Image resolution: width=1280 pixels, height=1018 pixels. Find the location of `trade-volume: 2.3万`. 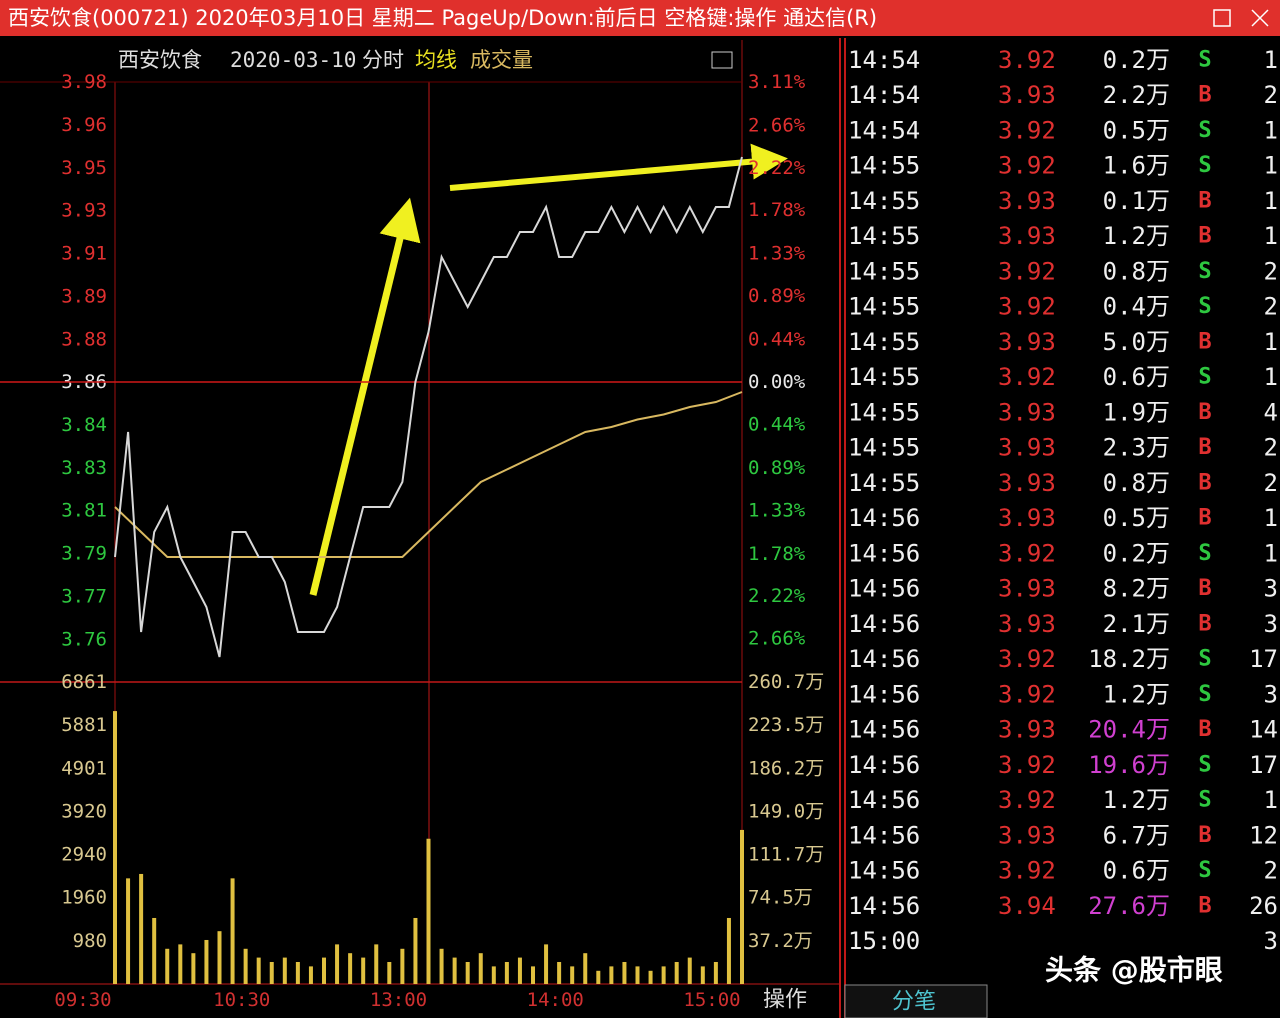

trade-volume: 2.3万 is located at coordinates (1136, 448).